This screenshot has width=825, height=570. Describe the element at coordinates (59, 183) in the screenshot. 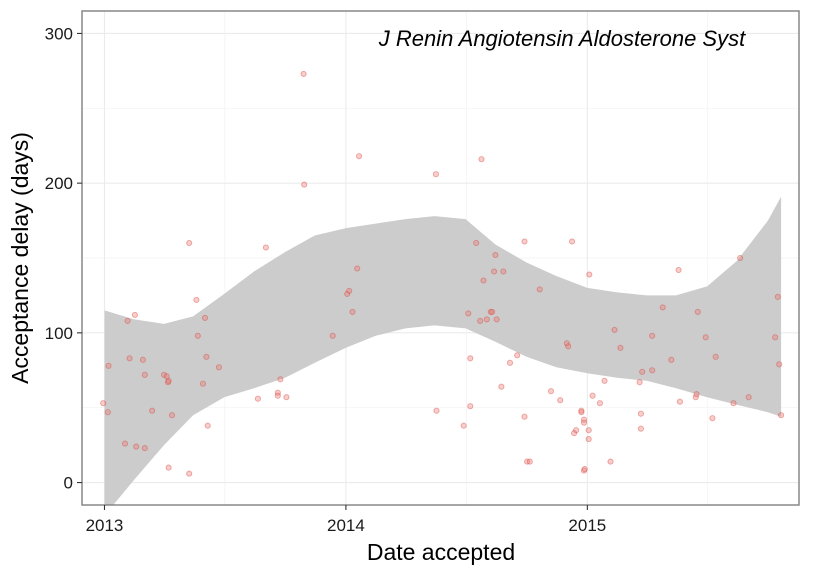

I see `y-tick-label: 200` at that location.